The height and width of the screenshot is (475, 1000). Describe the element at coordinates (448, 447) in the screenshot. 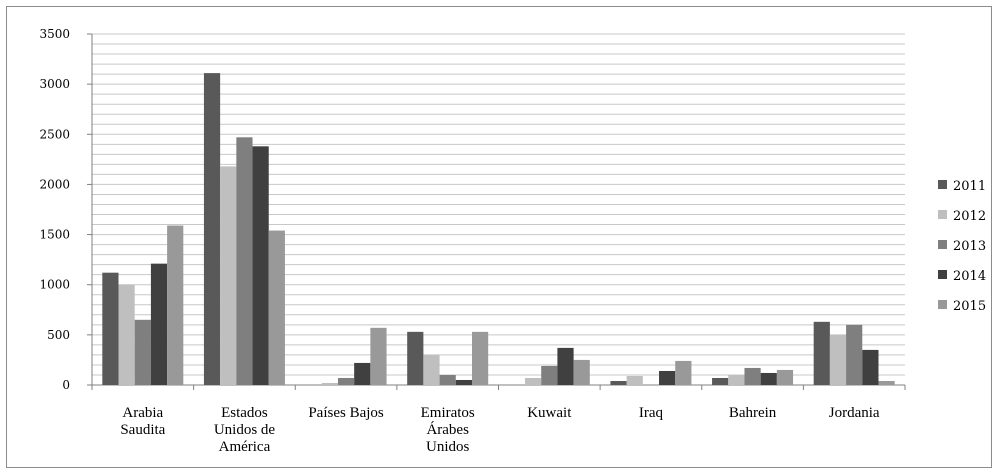

I see `category-label: Unidos` at that location.